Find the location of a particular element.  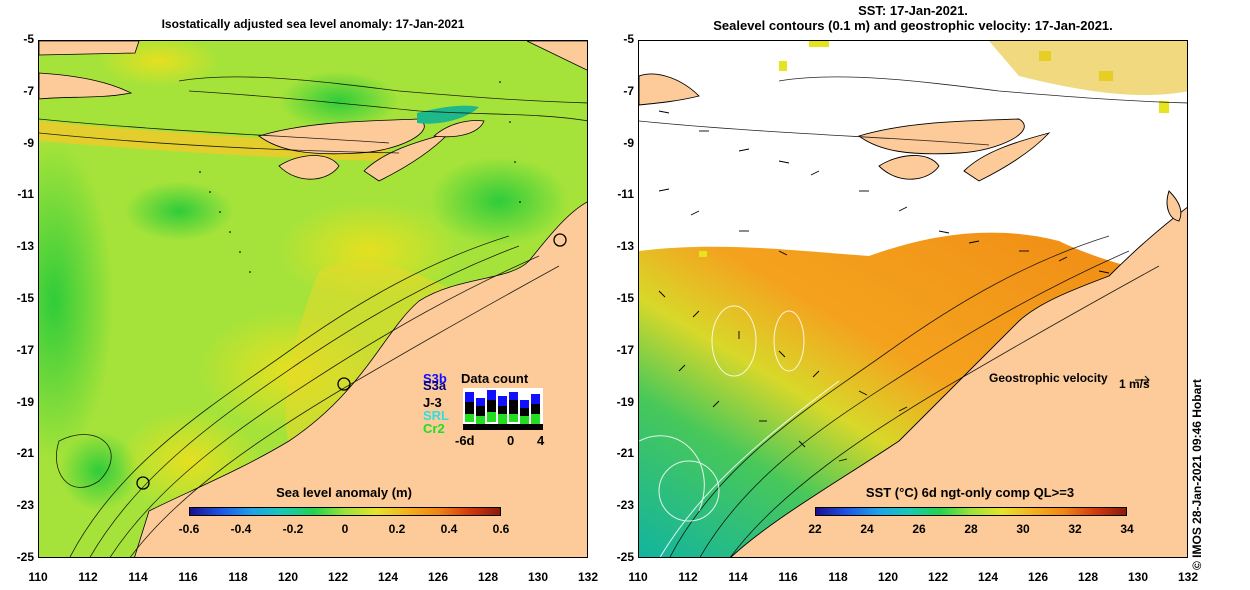

sea-level-colorbar is located at coordinates (345, 511).